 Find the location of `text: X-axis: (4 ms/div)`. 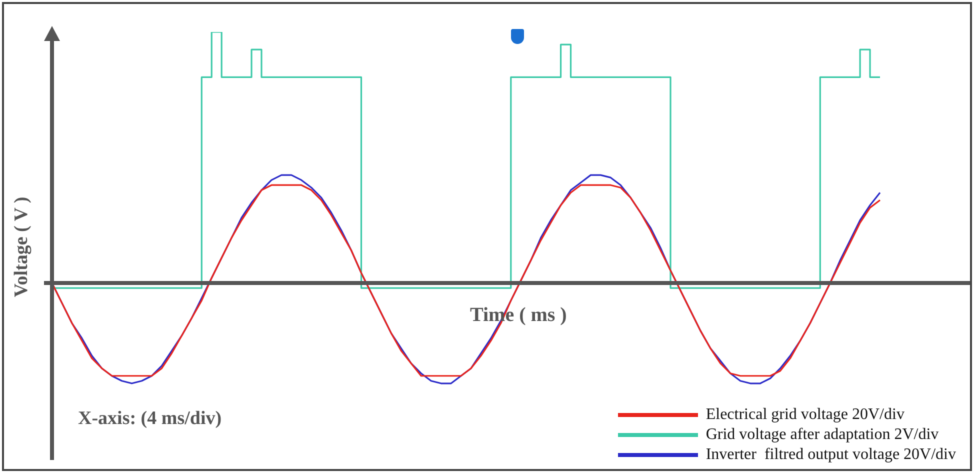

text: X-axis: (4 ms/div) is located at coordinates (150, 419).